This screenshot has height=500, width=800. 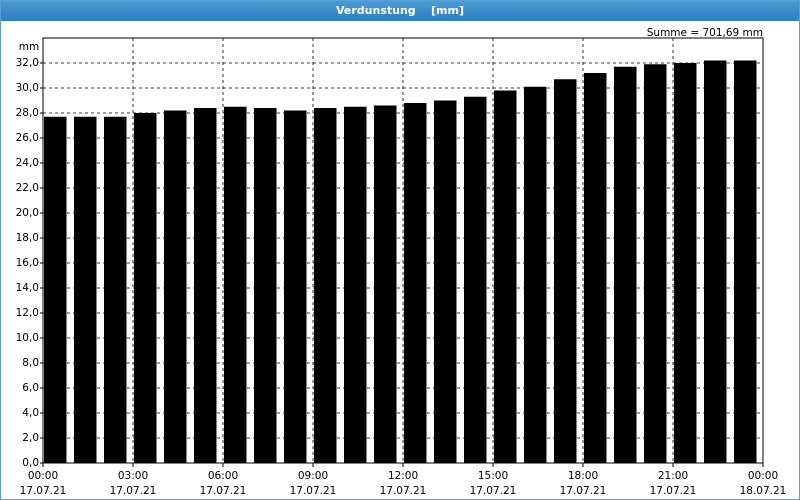 I want to click on y-tick-label: 26,0, so click(x=27, y=138).